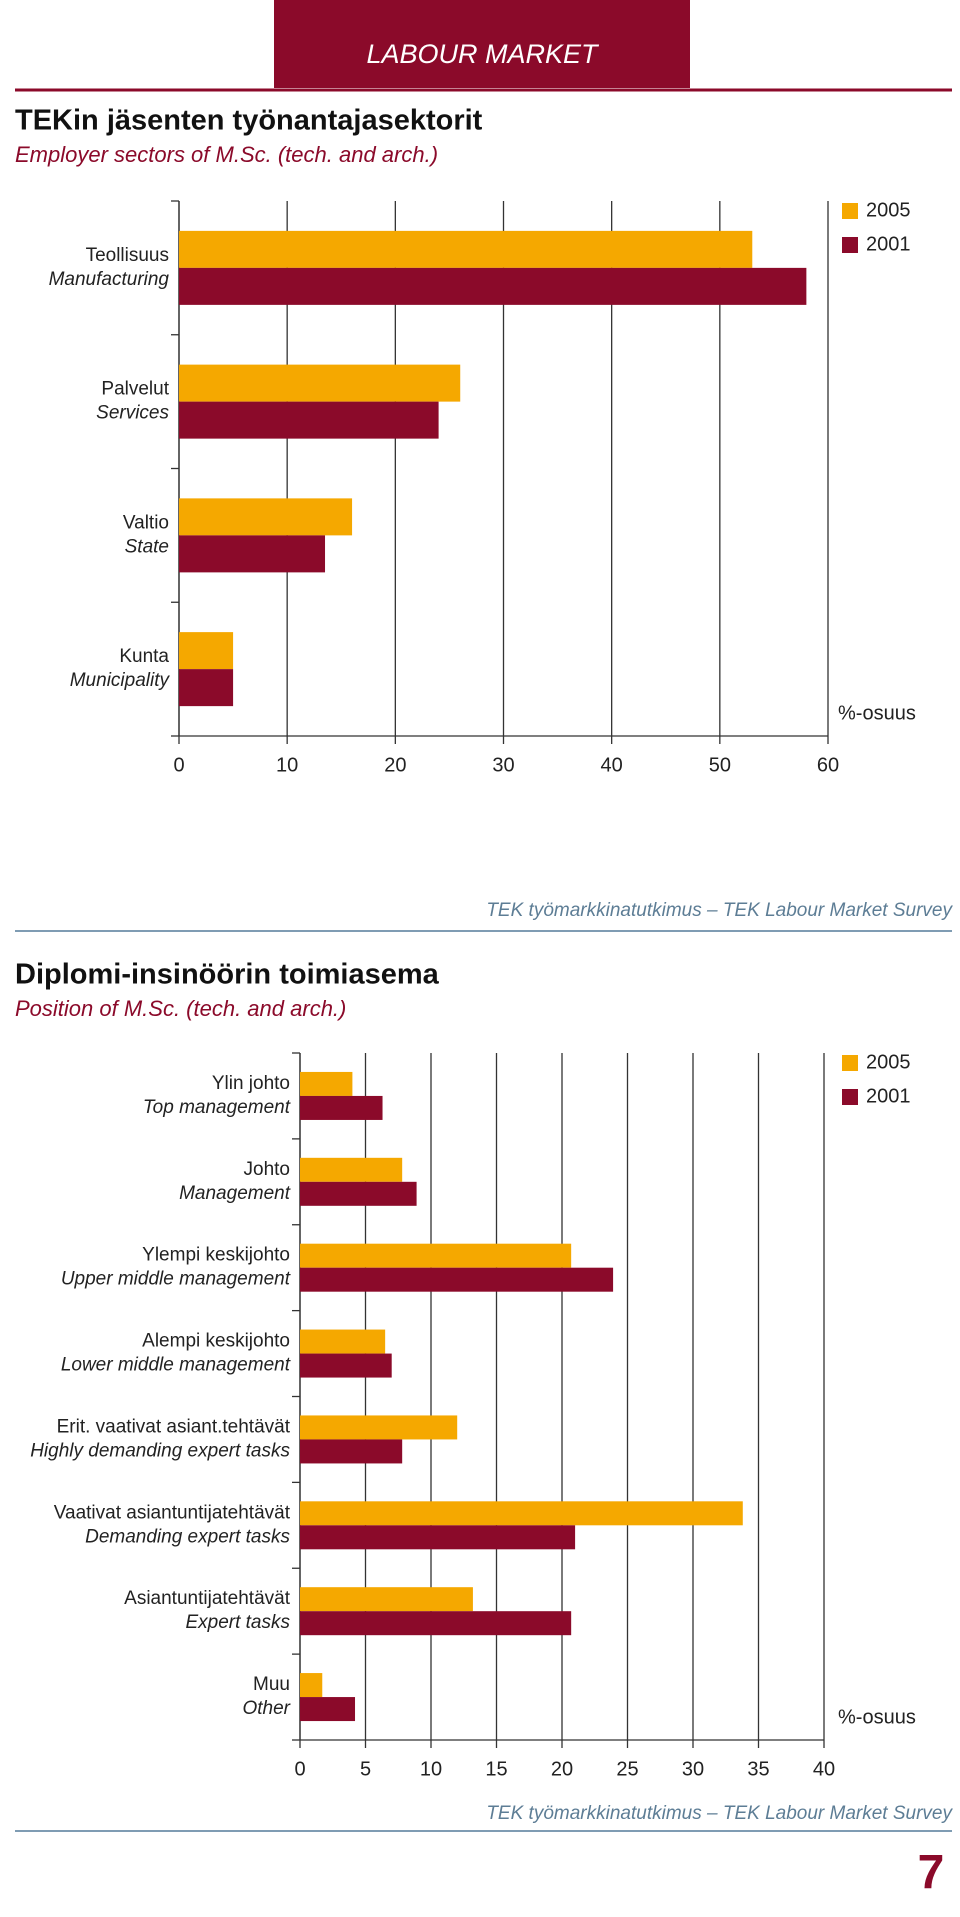 The width and height of the screenshot is (960, 1917). What do you see at coordinates (235, 1193) in the screenshot?
I see `category-label-en: Management` at bounding box center [235, 1193].